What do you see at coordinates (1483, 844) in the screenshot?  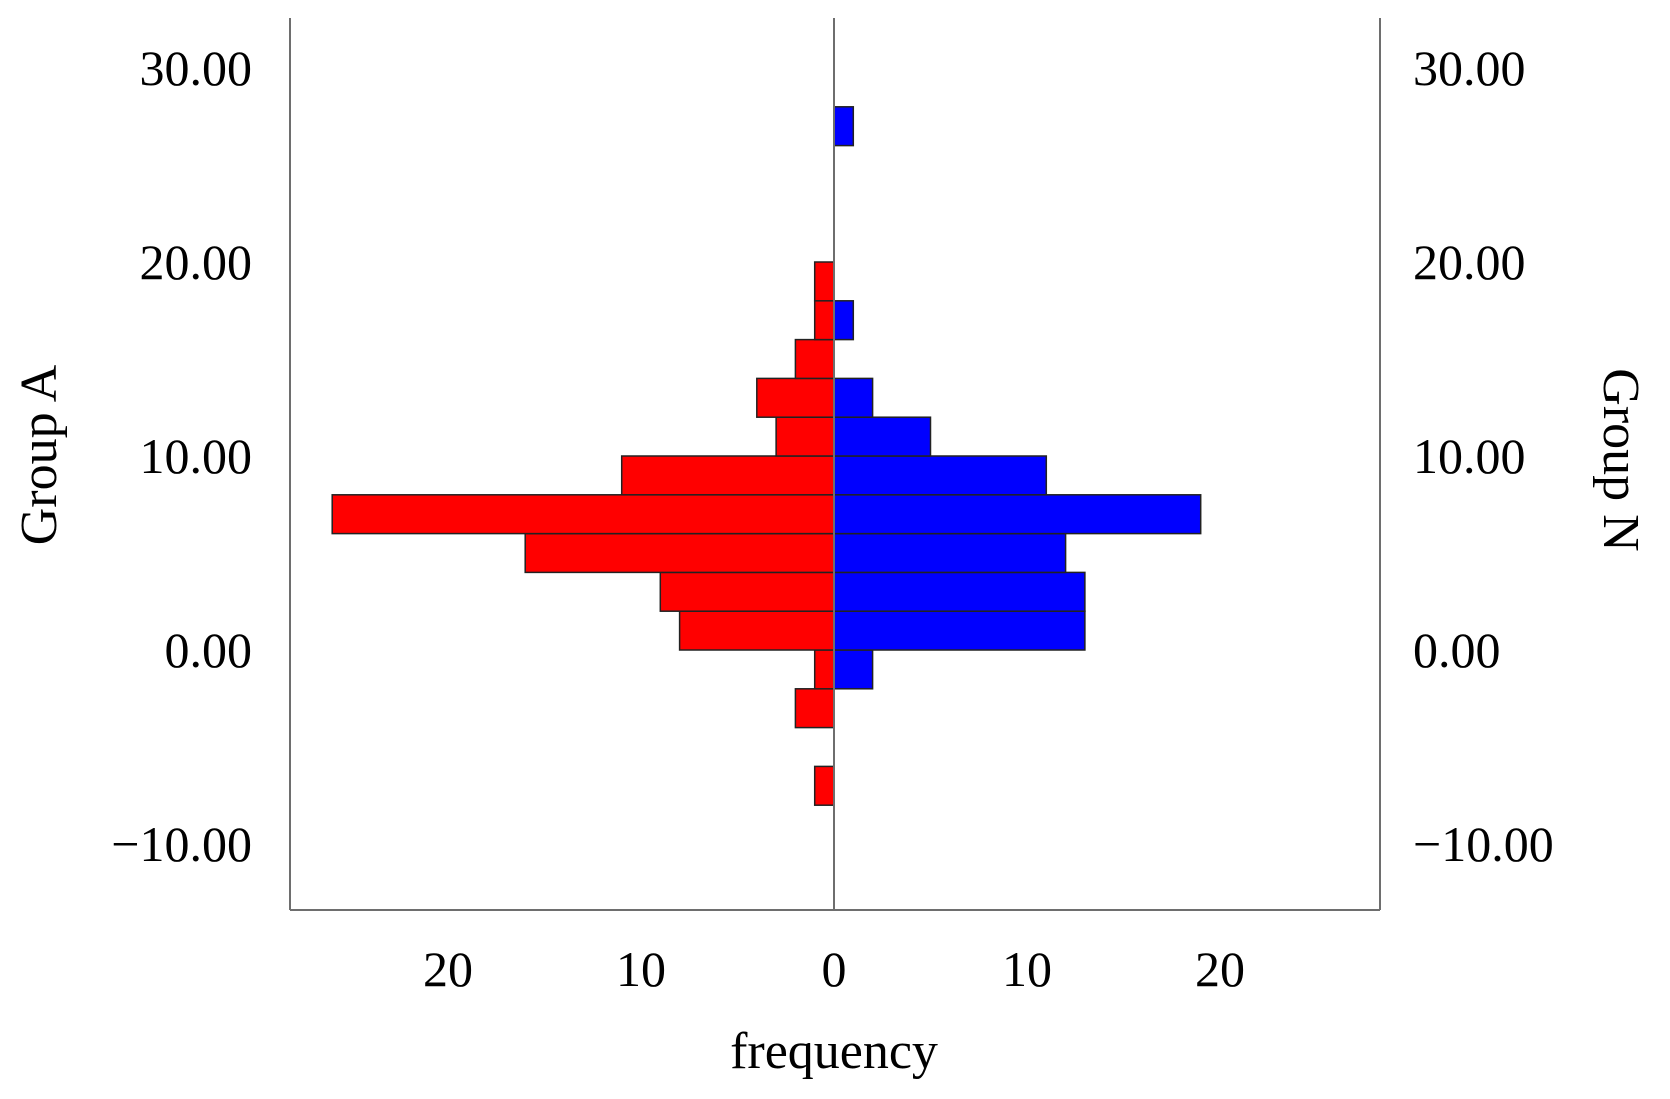 I see `y-tick-right-0: −10.00` at bounding box center [1483, 844].